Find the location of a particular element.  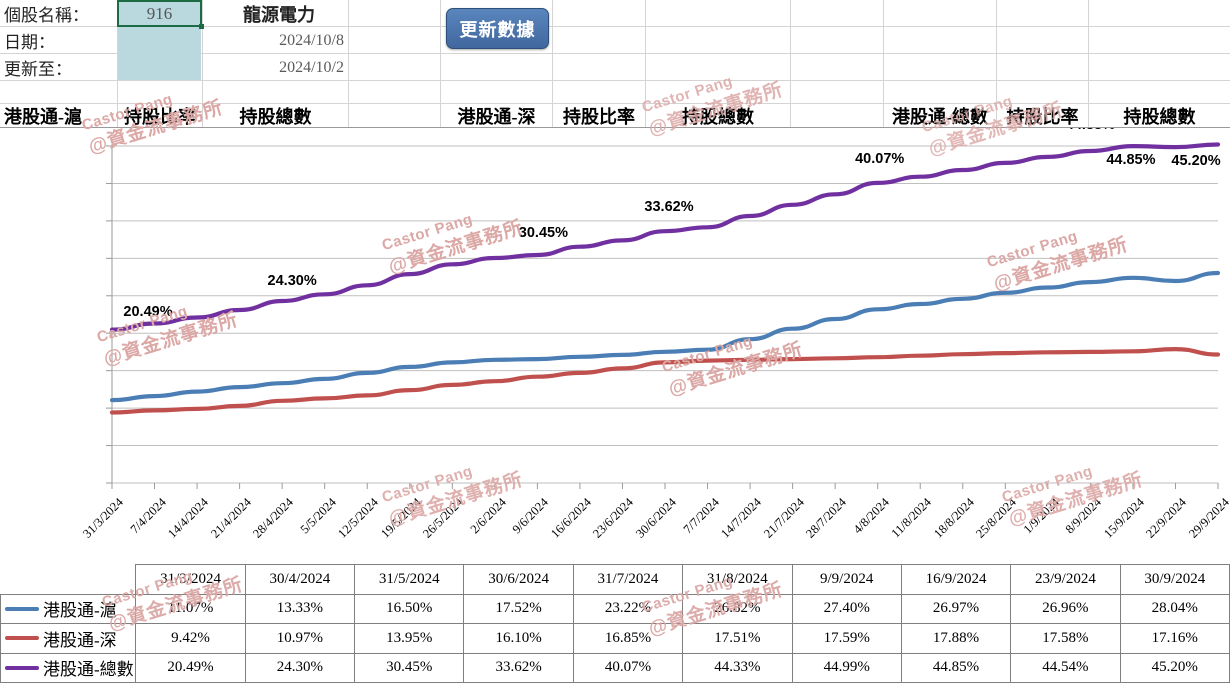

stock-code-value: 916 is located at coordinates (159, 13).